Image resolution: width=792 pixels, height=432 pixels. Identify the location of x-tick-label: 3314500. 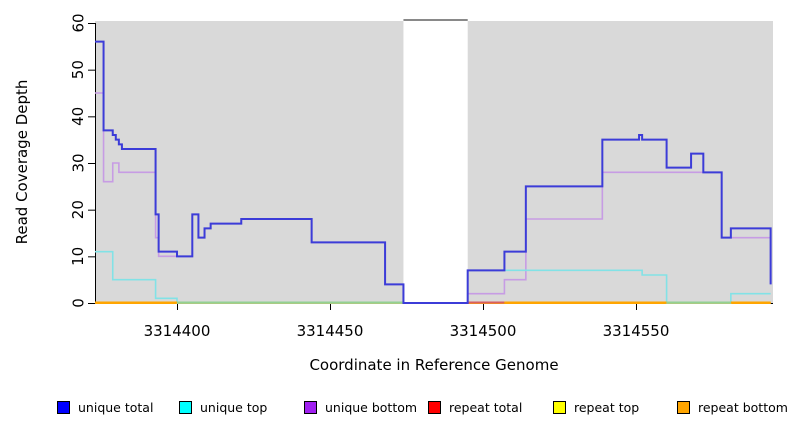
(483, 331).